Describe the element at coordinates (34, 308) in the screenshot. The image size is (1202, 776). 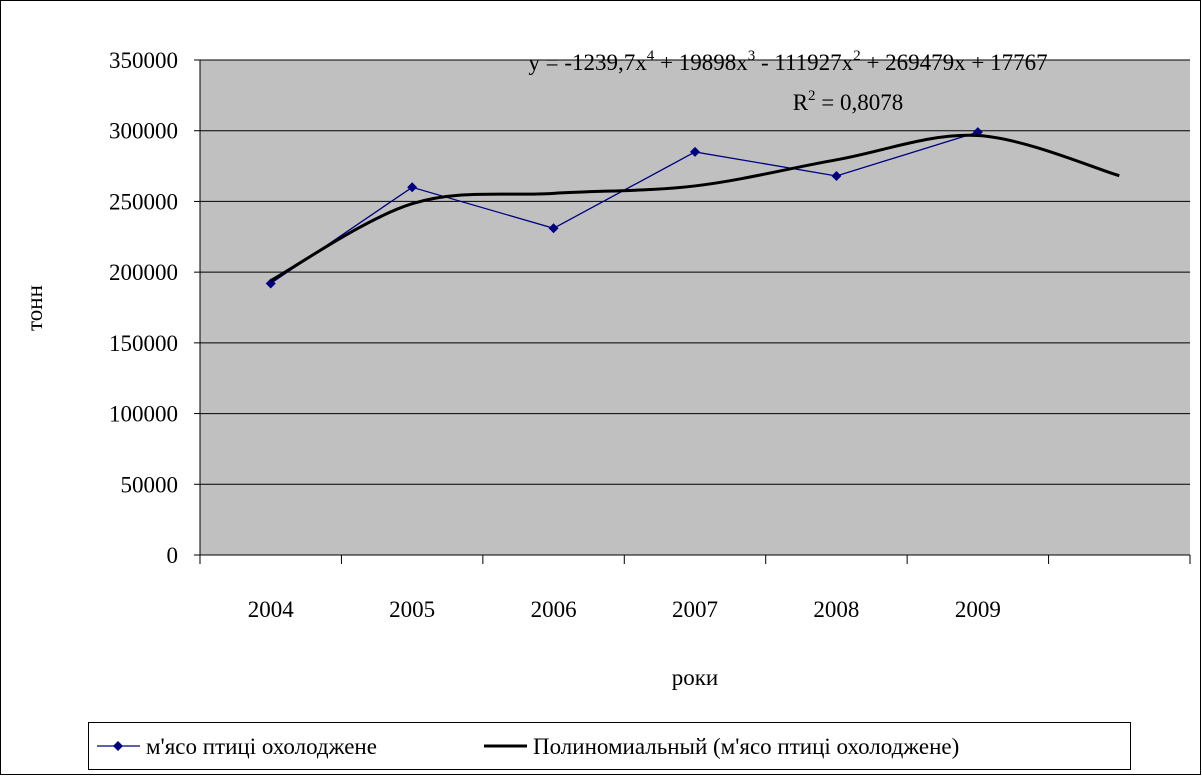
I see `y-axis-label: тонн` at that location.